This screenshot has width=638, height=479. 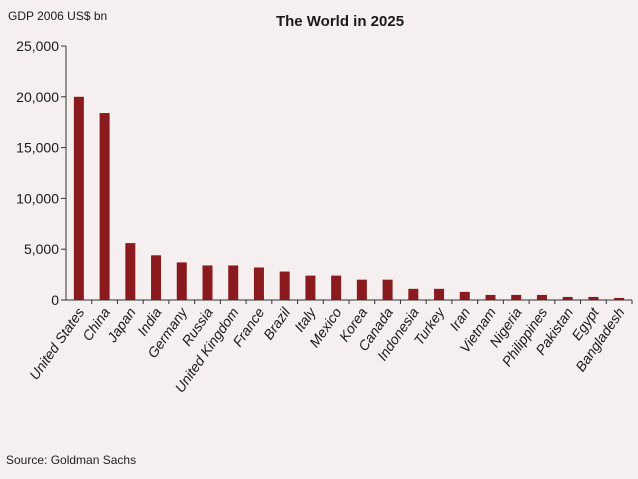 I want to click on y-tick-label: 5,000, so click(x=41, y=249).